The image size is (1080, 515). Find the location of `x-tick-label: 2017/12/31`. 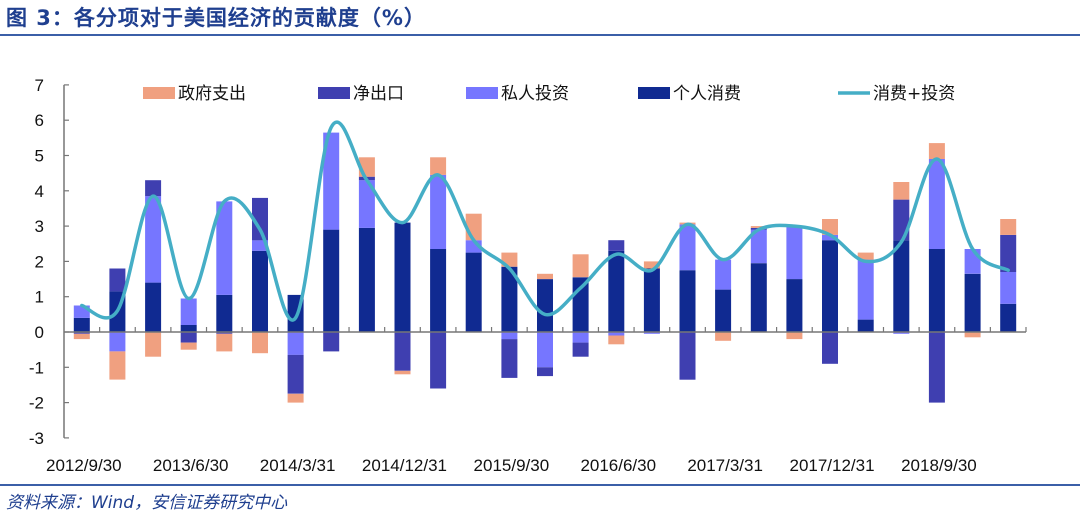

x-tick-label: 2017/12/31 is located at coordinates (831, 465).